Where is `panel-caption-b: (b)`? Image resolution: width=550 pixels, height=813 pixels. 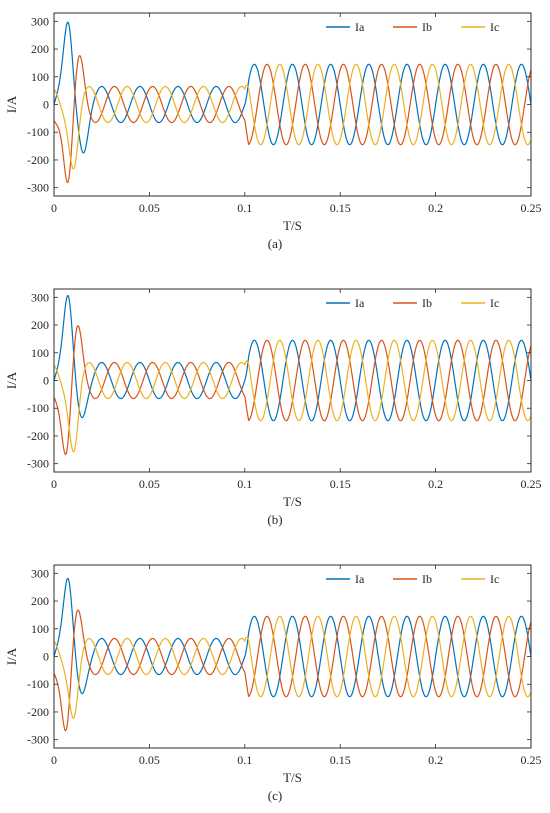 panel-caption-b: (b) is located at coordinates (275, 519).